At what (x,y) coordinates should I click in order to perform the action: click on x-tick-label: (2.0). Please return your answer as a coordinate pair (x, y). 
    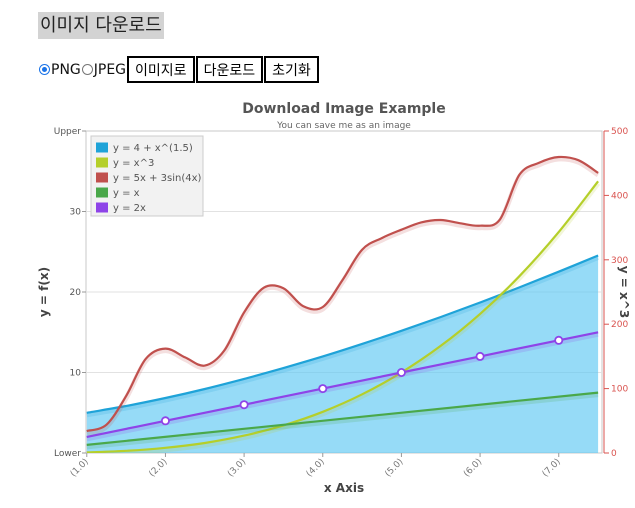
    Looking at the image, I should click on (158, 468).